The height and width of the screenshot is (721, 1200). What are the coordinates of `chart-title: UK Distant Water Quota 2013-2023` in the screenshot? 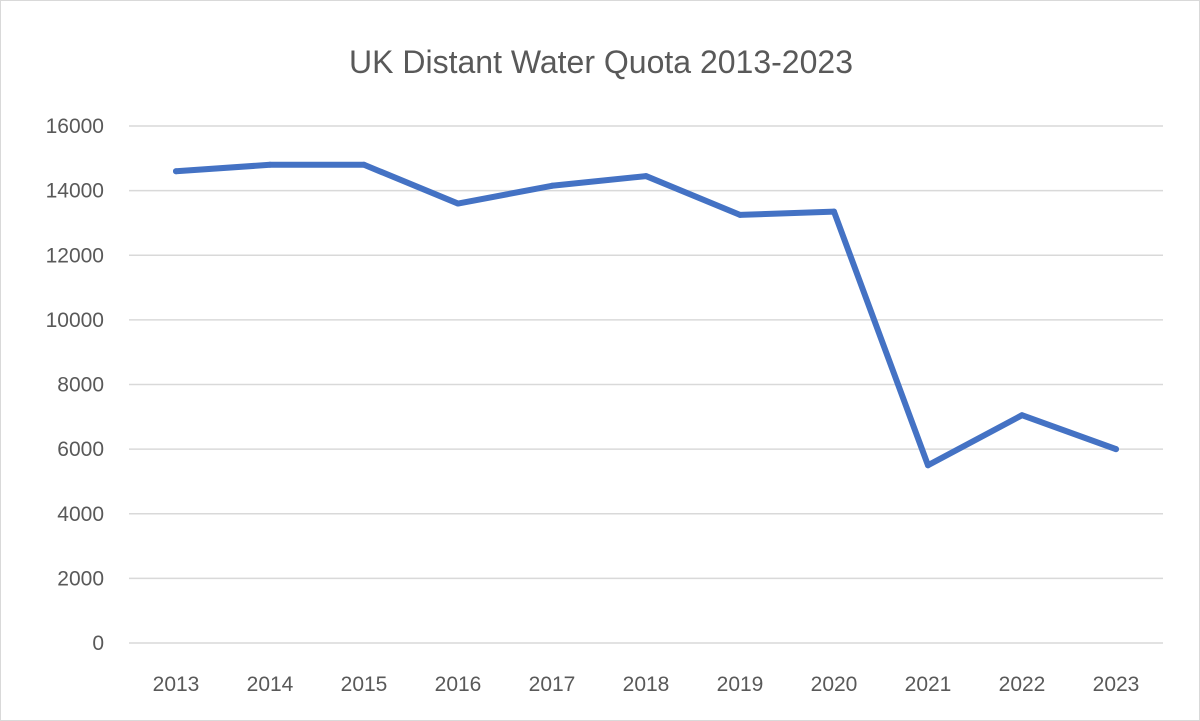 It's located at (601, 62).